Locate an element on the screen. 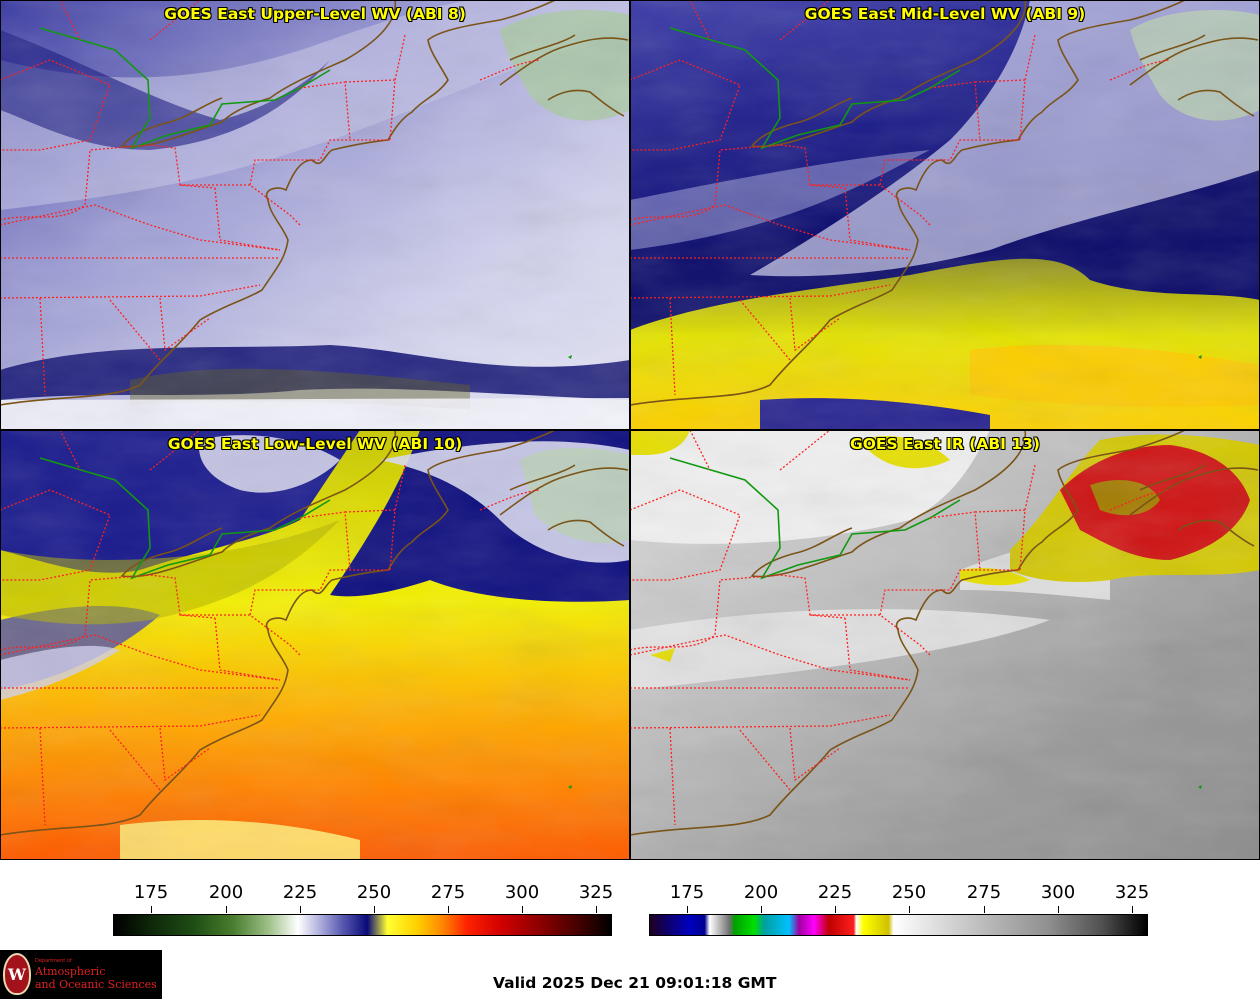 The image size is (1260, 999). ir-colorbar-ticks: 175 200 225 250 275 300 325 is located at coordinates (899, 896).